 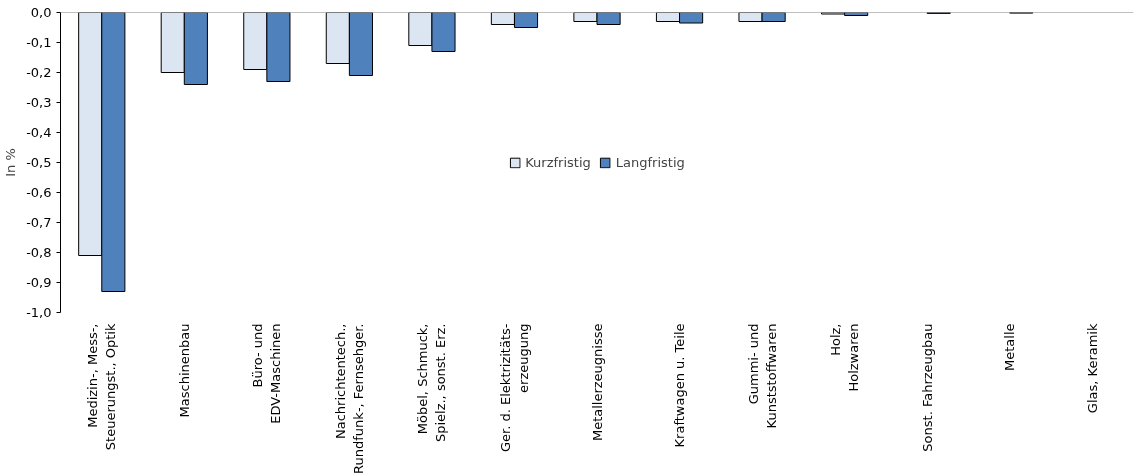 I want to click on y-tick-label: -0,9, so click(x=39, y=282).